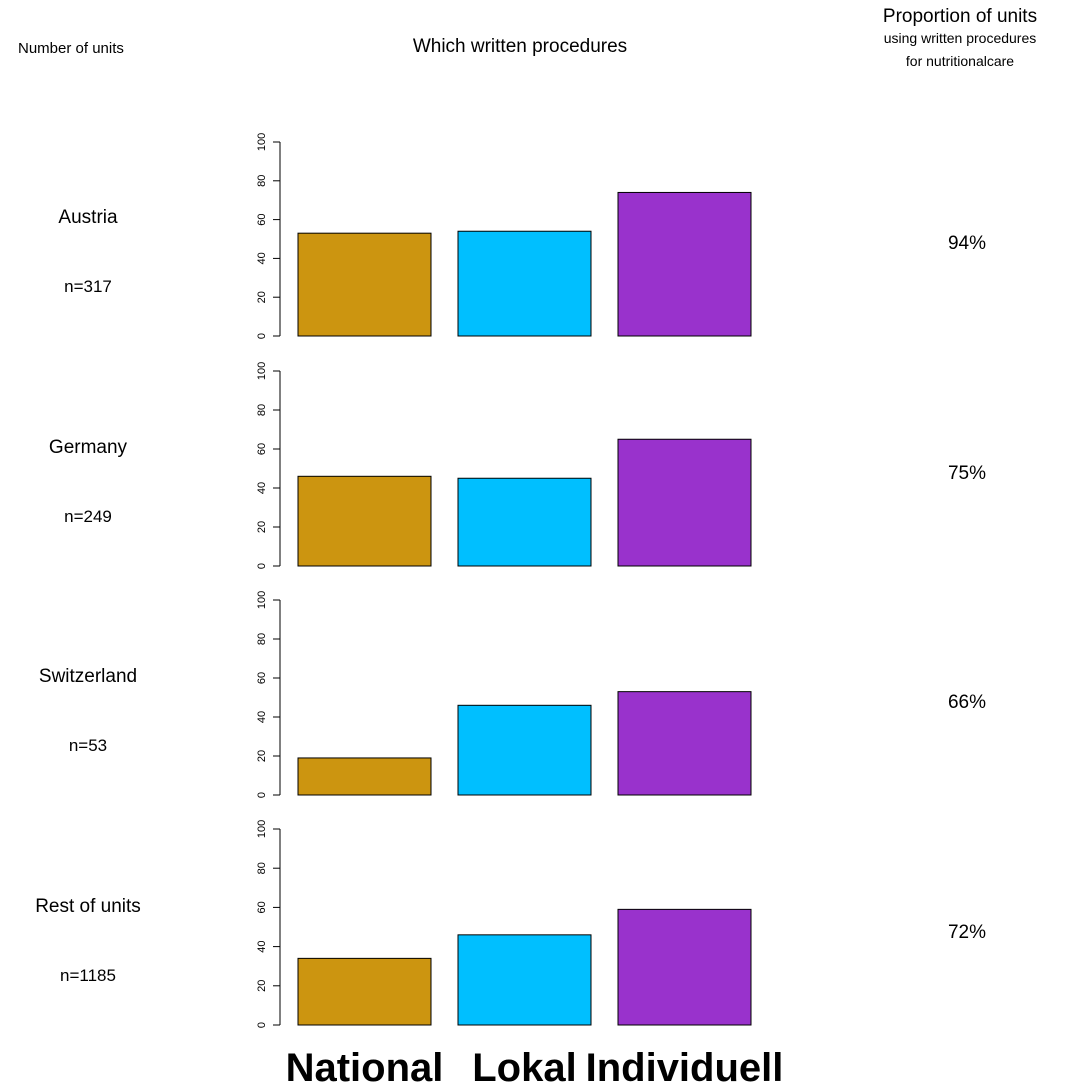  I want to click on panel-n: n=53, so click(88, 745).